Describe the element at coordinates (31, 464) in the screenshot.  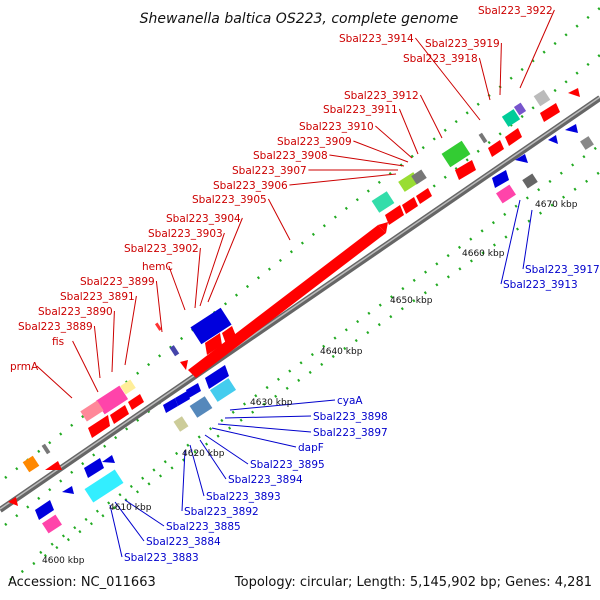
I see `gene-block-orange` at that location.